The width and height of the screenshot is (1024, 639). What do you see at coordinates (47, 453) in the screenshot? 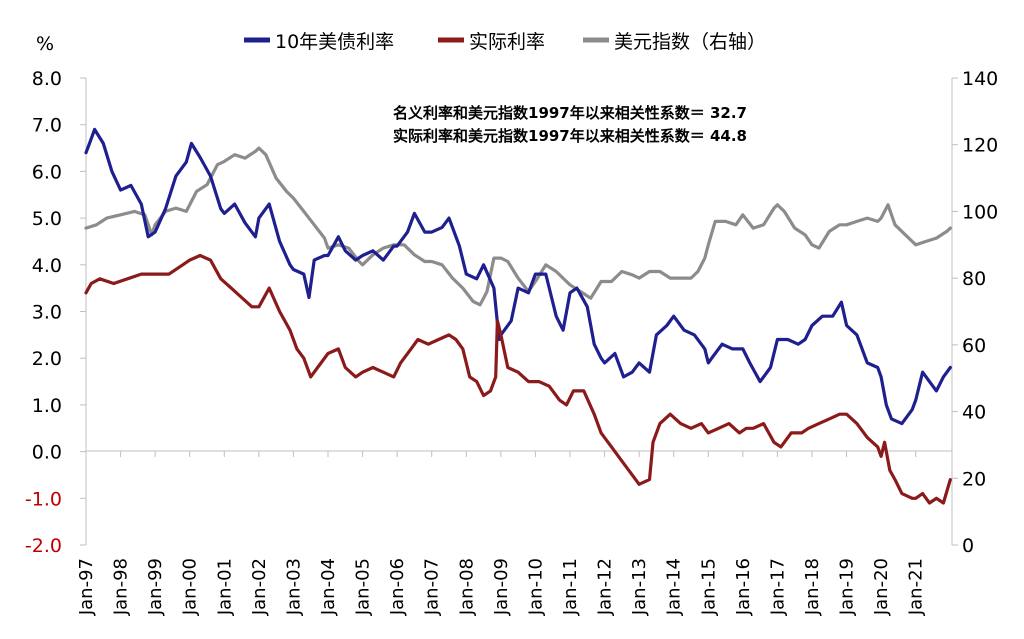
I see `y-left-tick-label: 0.0` at bounding box center [47, 453].